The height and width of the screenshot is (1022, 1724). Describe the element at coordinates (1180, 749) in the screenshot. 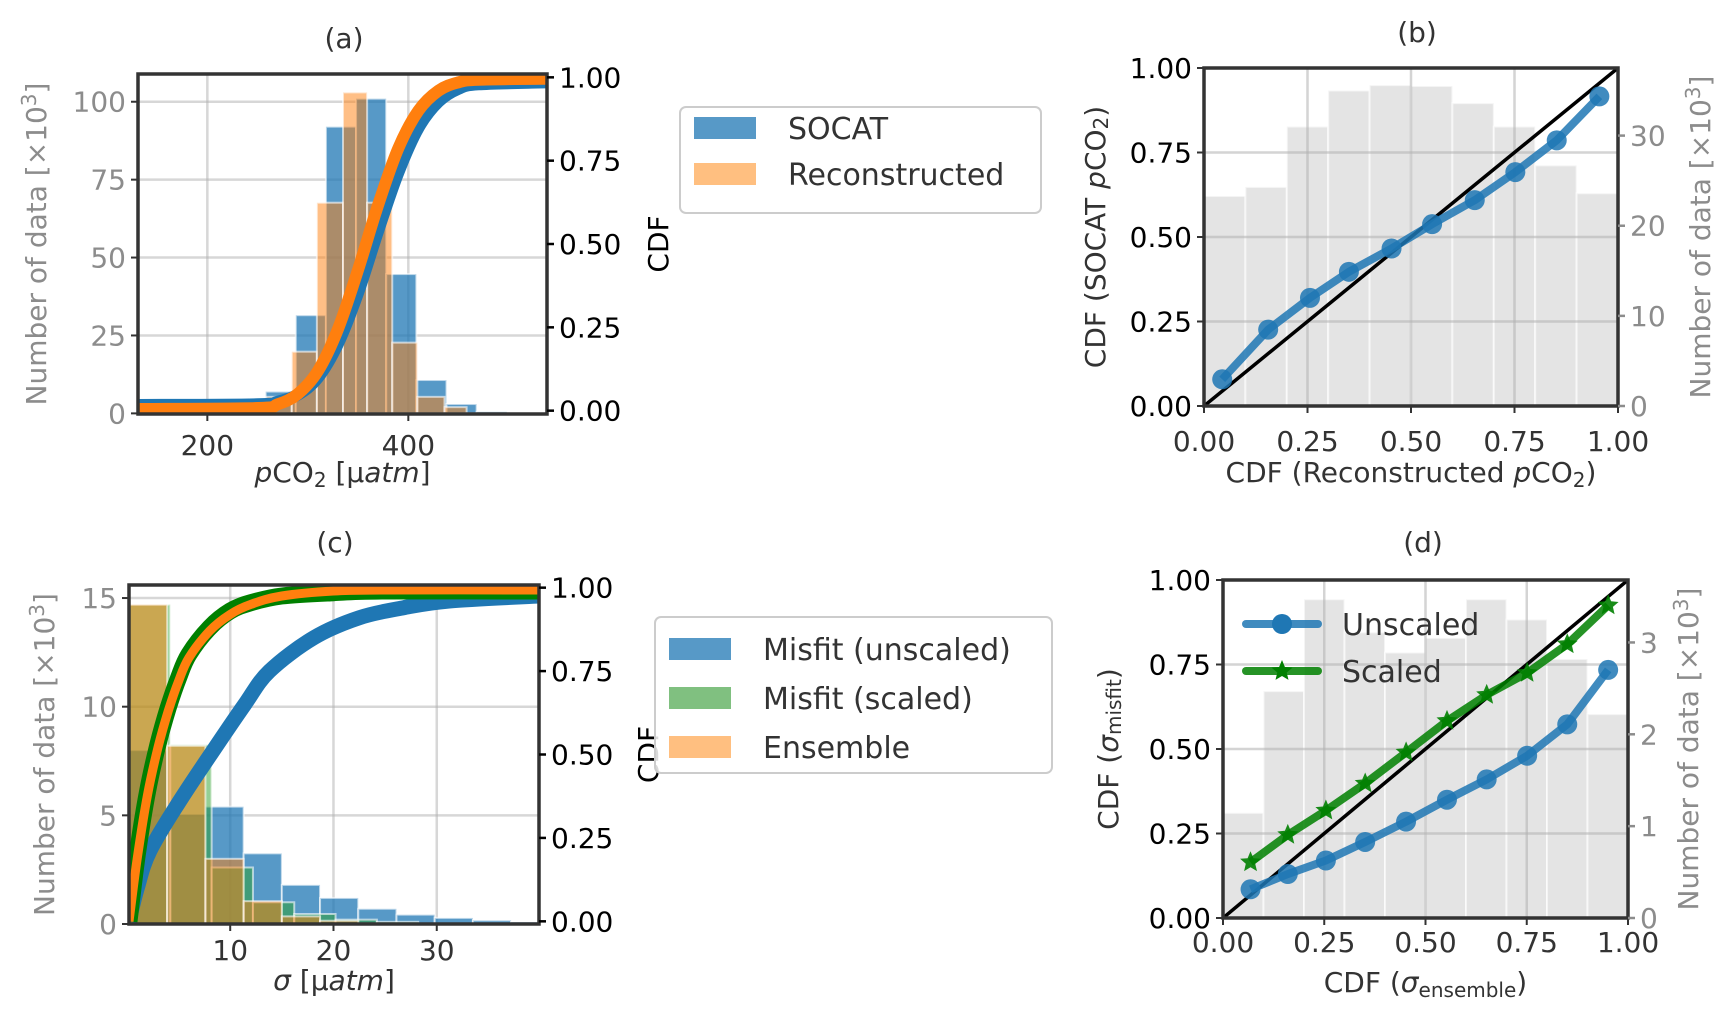

I see `left-y-tick-label: 0.50` at that location.